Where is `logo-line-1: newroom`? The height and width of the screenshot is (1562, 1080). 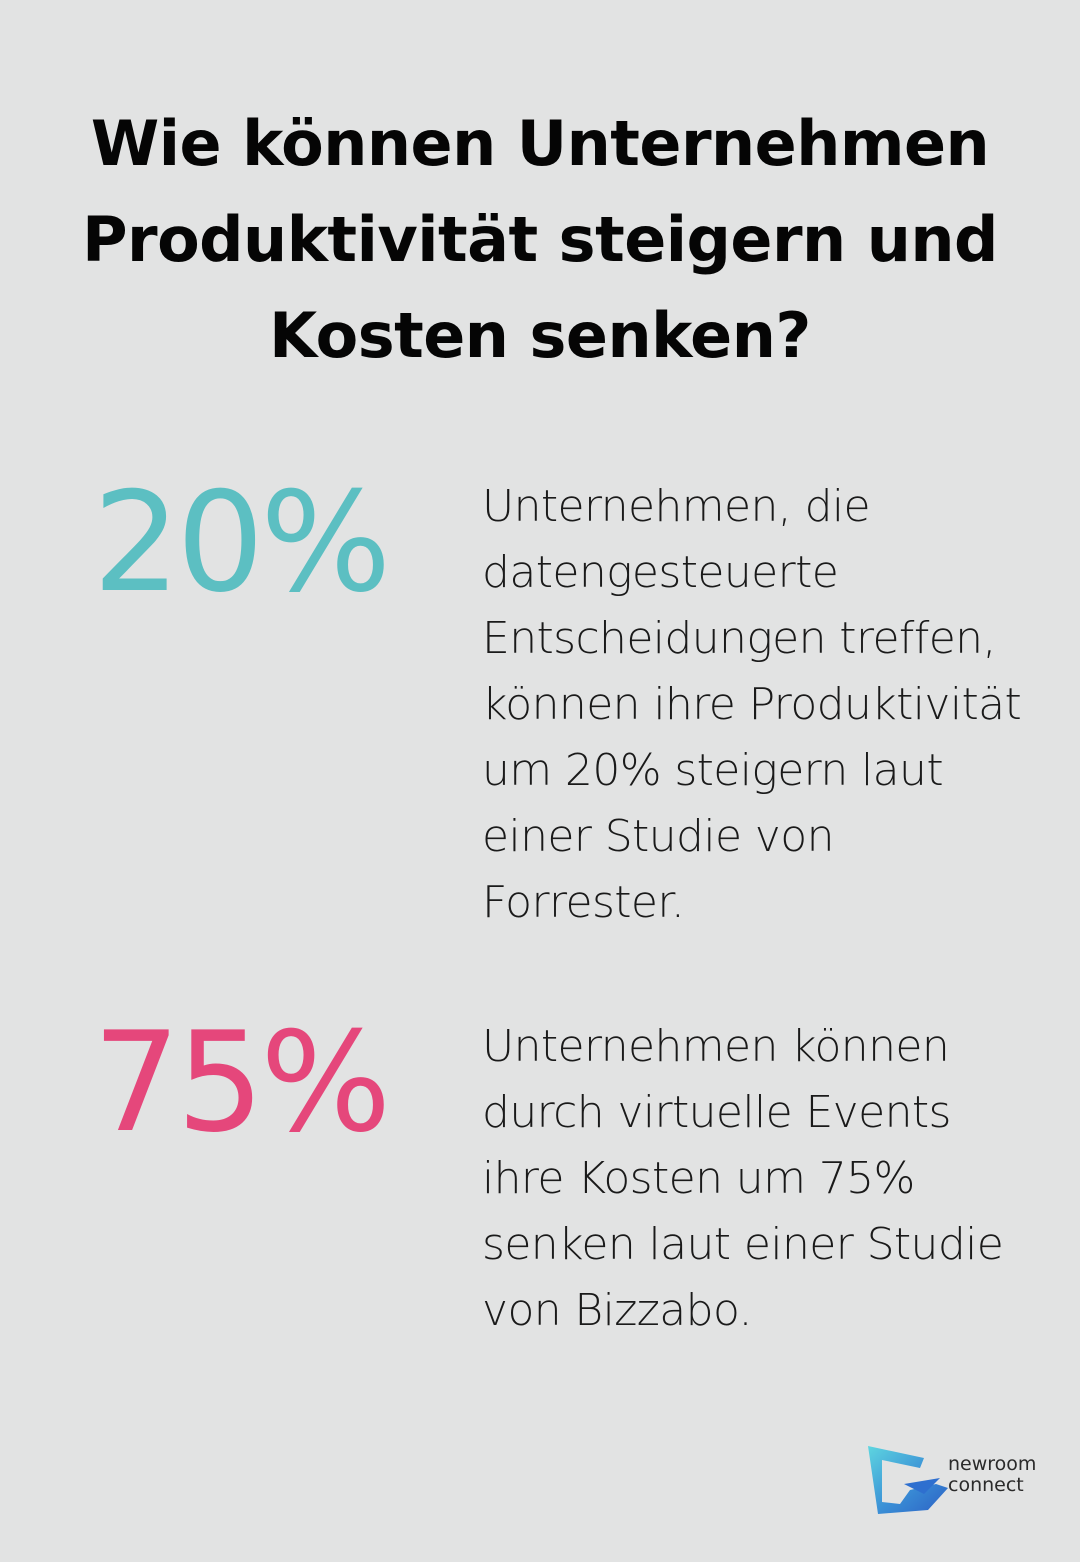
logo-line-1: newroom is located at coordinates (992, 1464).